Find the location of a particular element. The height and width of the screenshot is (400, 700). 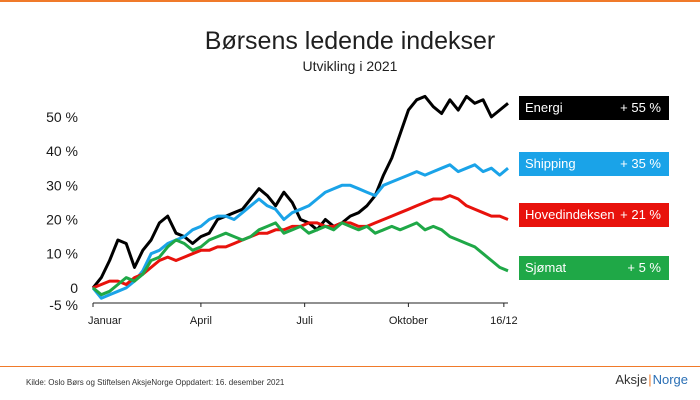

x-tick-label: Oktober is located at coordinates (408, 321).